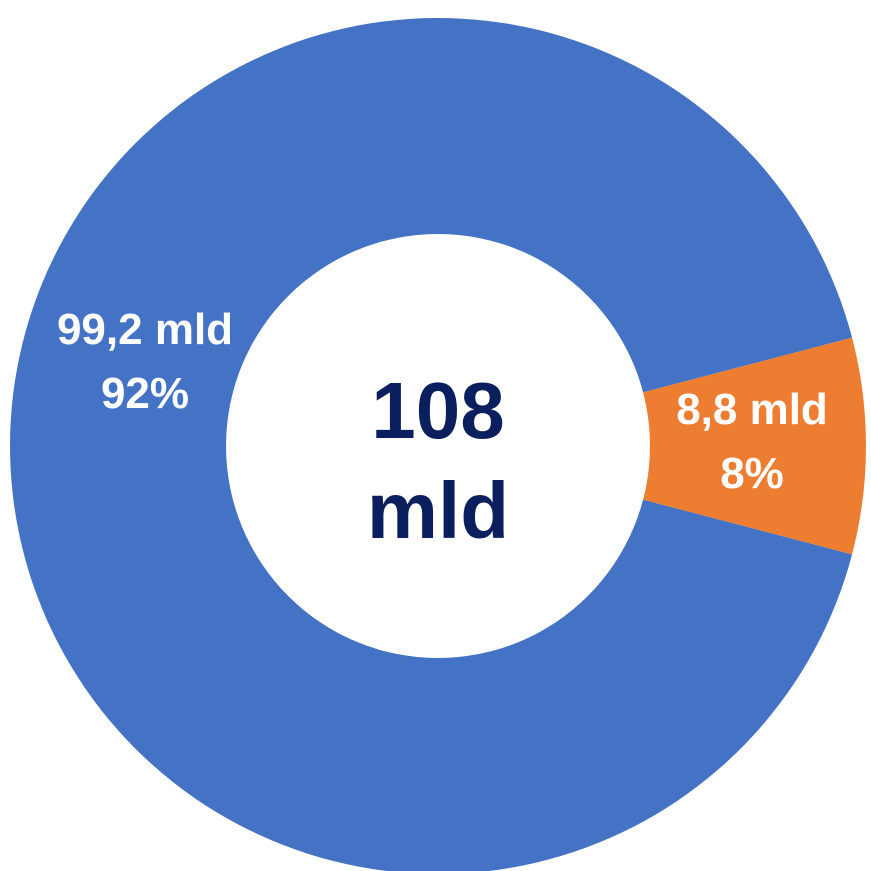  What do you see at coordinates (752, 409) in the screenshot?
I see `slice-label-small-value: 8,8 mld` at bounding box center [752, 409].